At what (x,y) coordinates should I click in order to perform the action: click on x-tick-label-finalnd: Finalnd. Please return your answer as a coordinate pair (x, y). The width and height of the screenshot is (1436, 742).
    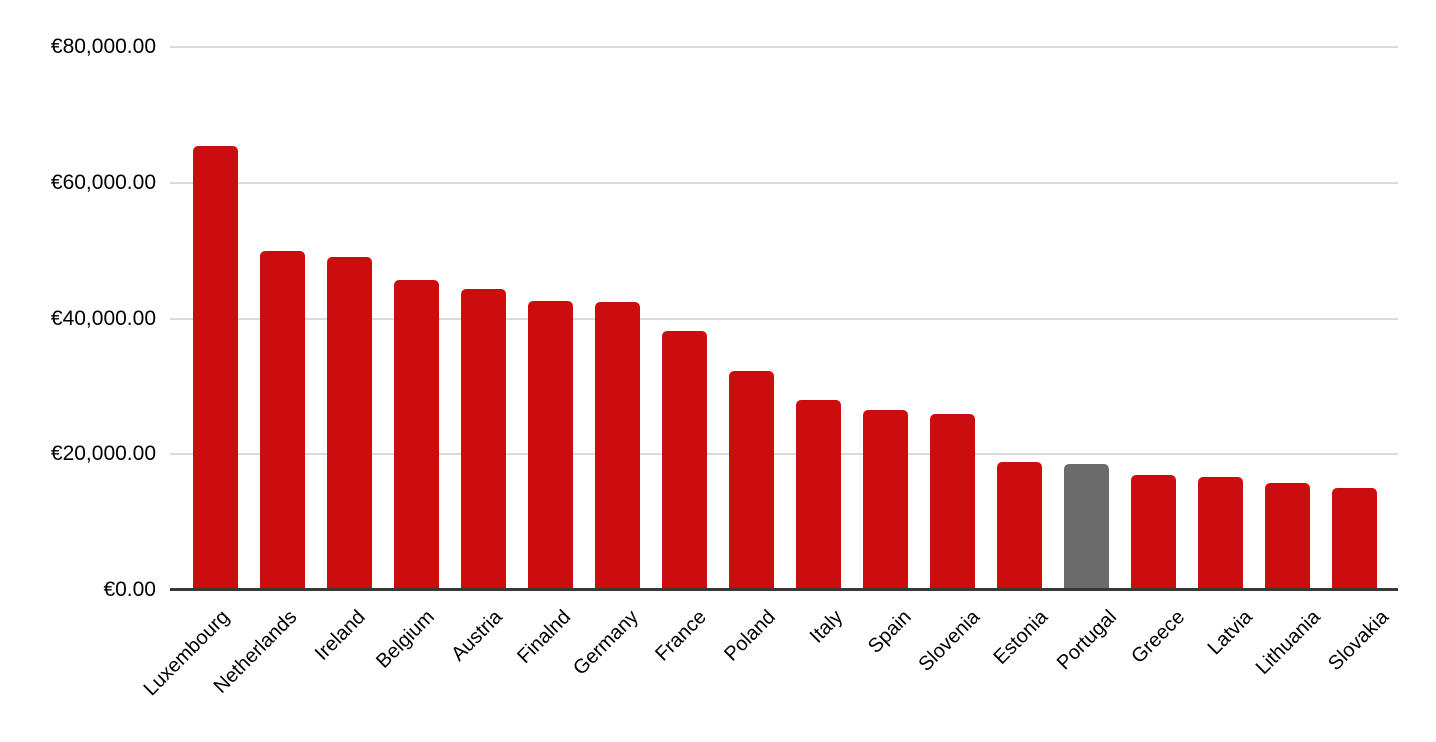
    Looking at the image, I should click on (543, 637).